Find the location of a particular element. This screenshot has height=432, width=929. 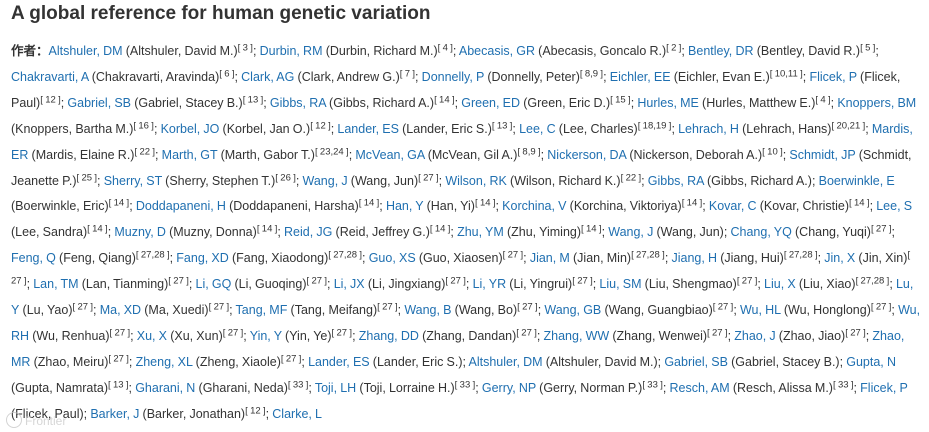

author-link: Guo, XS is located at coordinates (392, 258).